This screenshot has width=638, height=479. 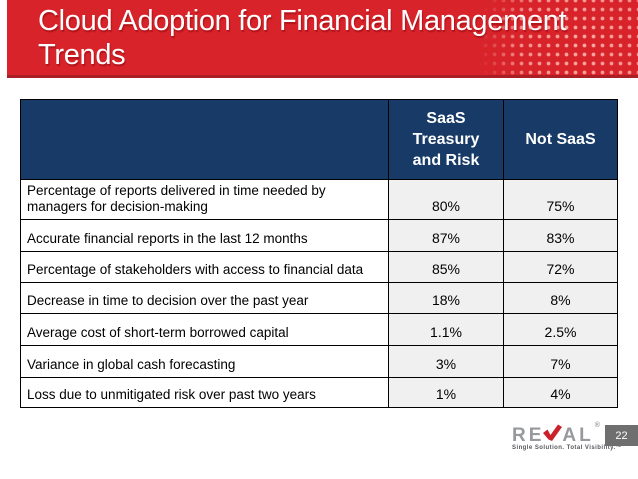 I want to click on row-label-cell: Variance in global cash forecasting, so click(x=204, y=361).